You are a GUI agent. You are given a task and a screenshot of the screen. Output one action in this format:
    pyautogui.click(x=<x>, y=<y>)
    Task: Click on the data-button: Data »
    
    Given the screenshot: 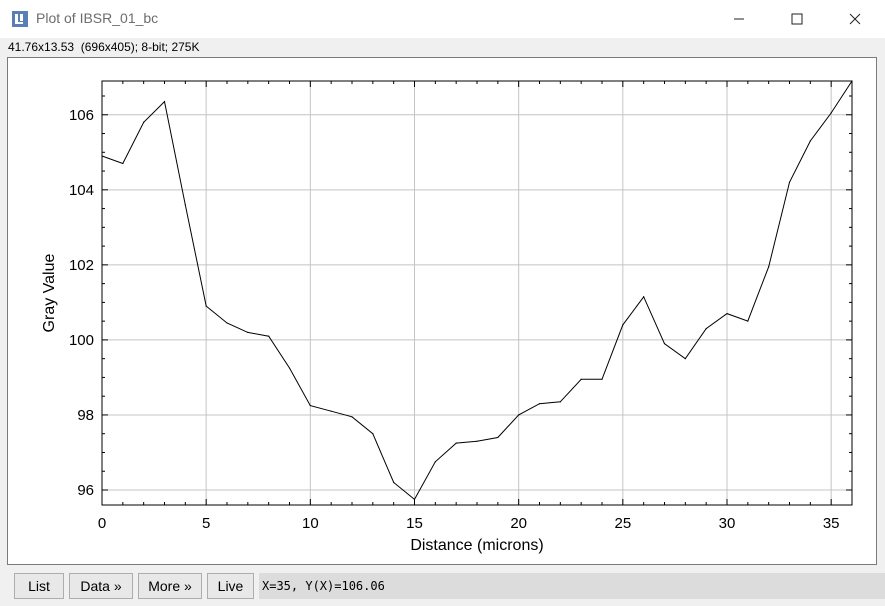 What is the action you would take?
    pyautogui.click(x=101, y=586)
    